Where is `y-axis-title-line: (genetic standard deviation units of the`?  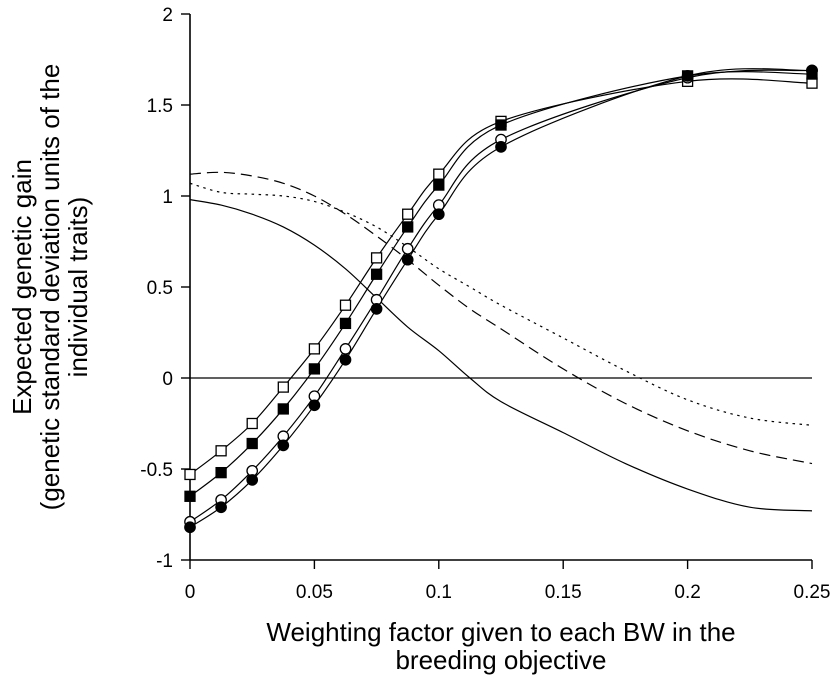 y-axis-title-line: (genetic standard deviation units of the is located at coordinates (50, 287).